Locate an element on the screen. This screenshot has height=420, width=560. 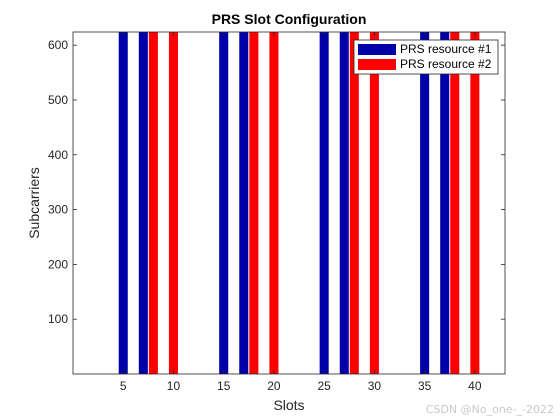
x-tick-label: 15 is located at coordinates (224, 386).